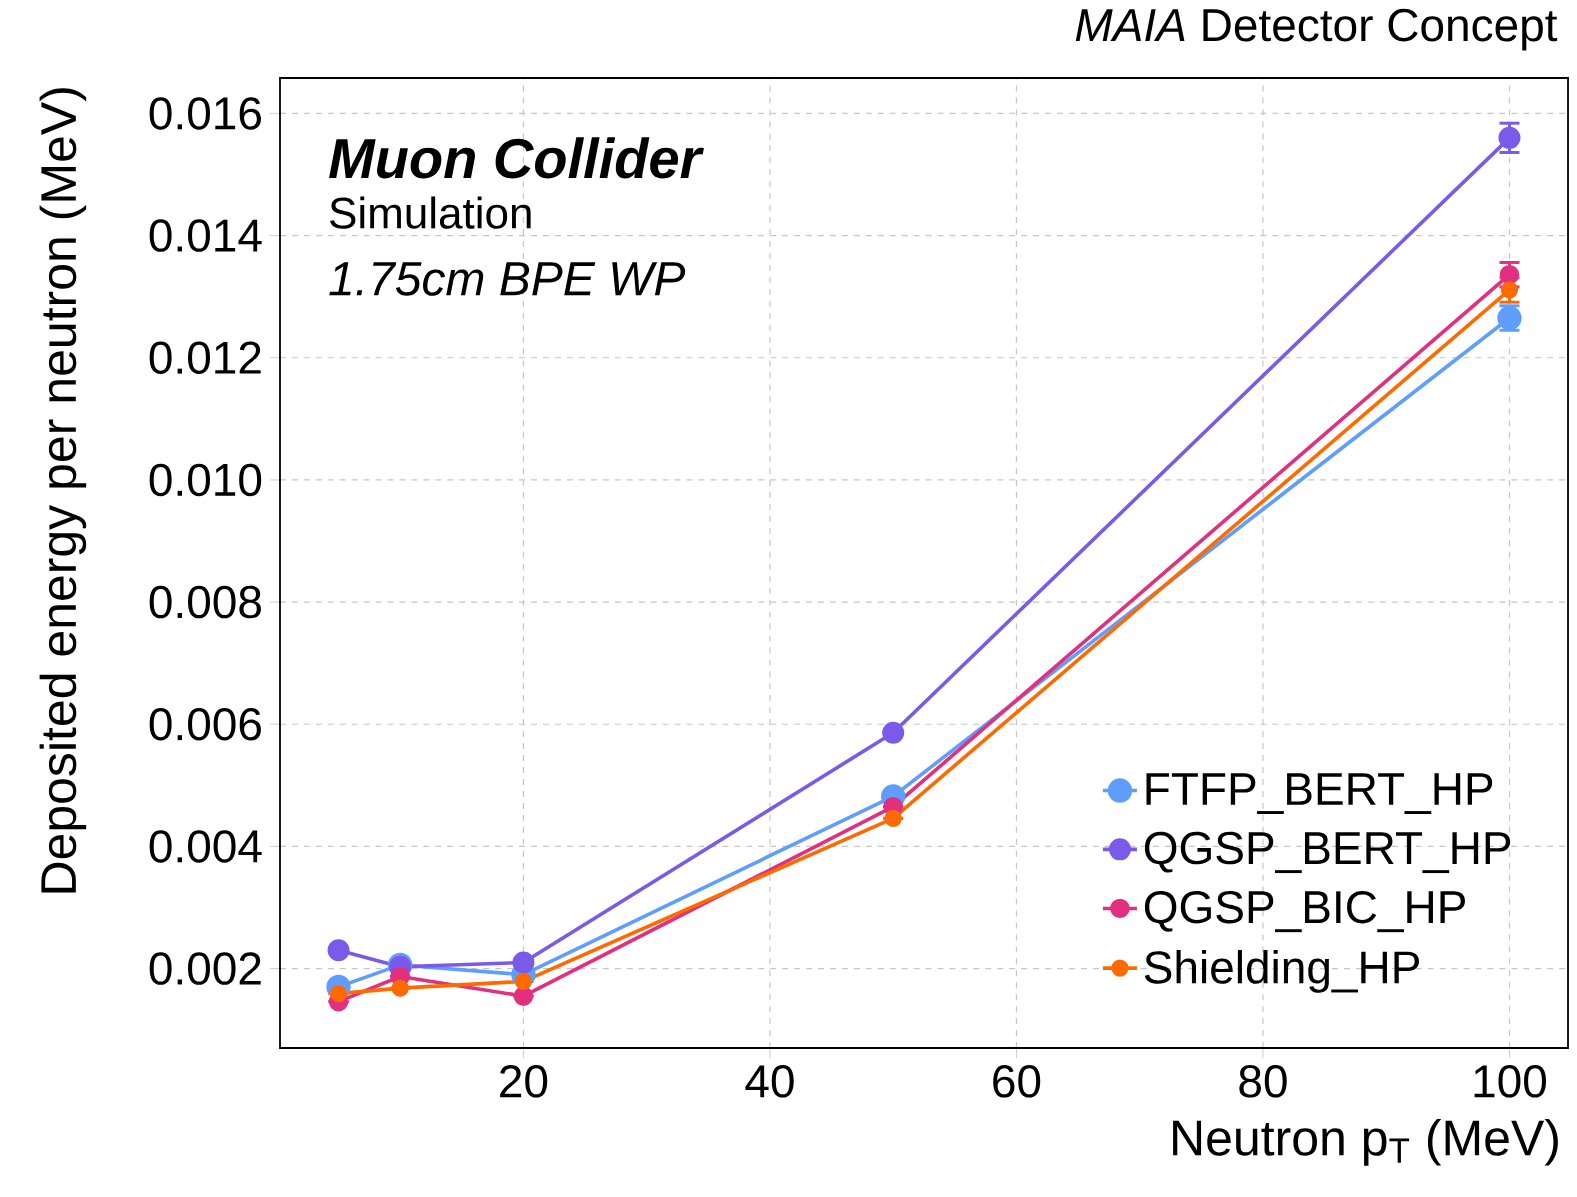 This screenshot has height=1197, width=1577. I want to click on y-tick-label: 0.004, so click(205, 846).